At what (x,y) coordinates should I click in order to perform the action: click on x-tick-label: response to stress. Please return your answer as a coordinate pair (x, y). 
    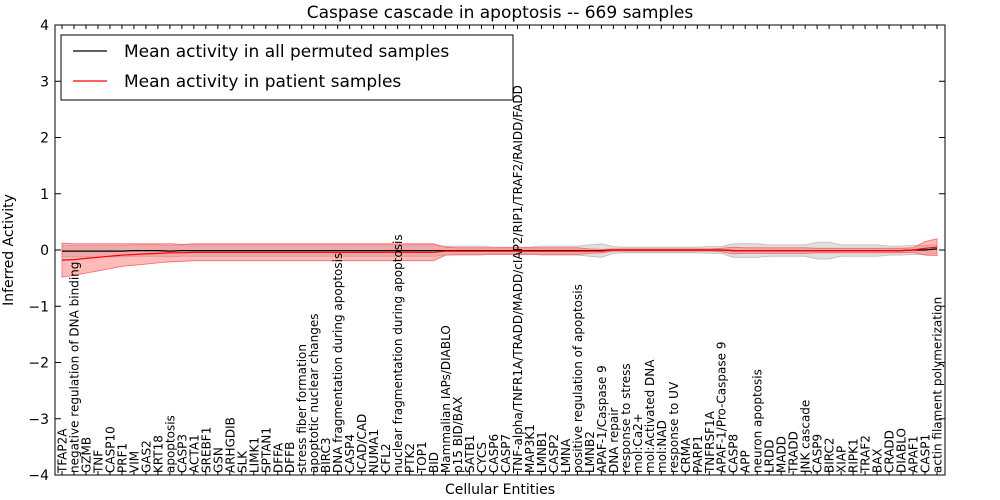
    Looking at the image, I should click on (626, 418).